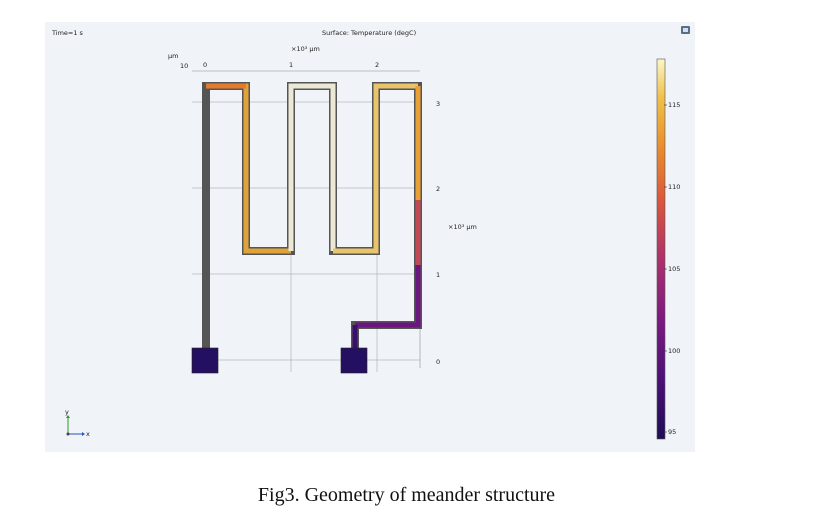 Image resolution: width=813 pixels, height=516 pixels. What do you see at coordinates (674, 187) in the screenshot?
I see `colorbar-tick-label: 110` at bounding box center [674, 187].